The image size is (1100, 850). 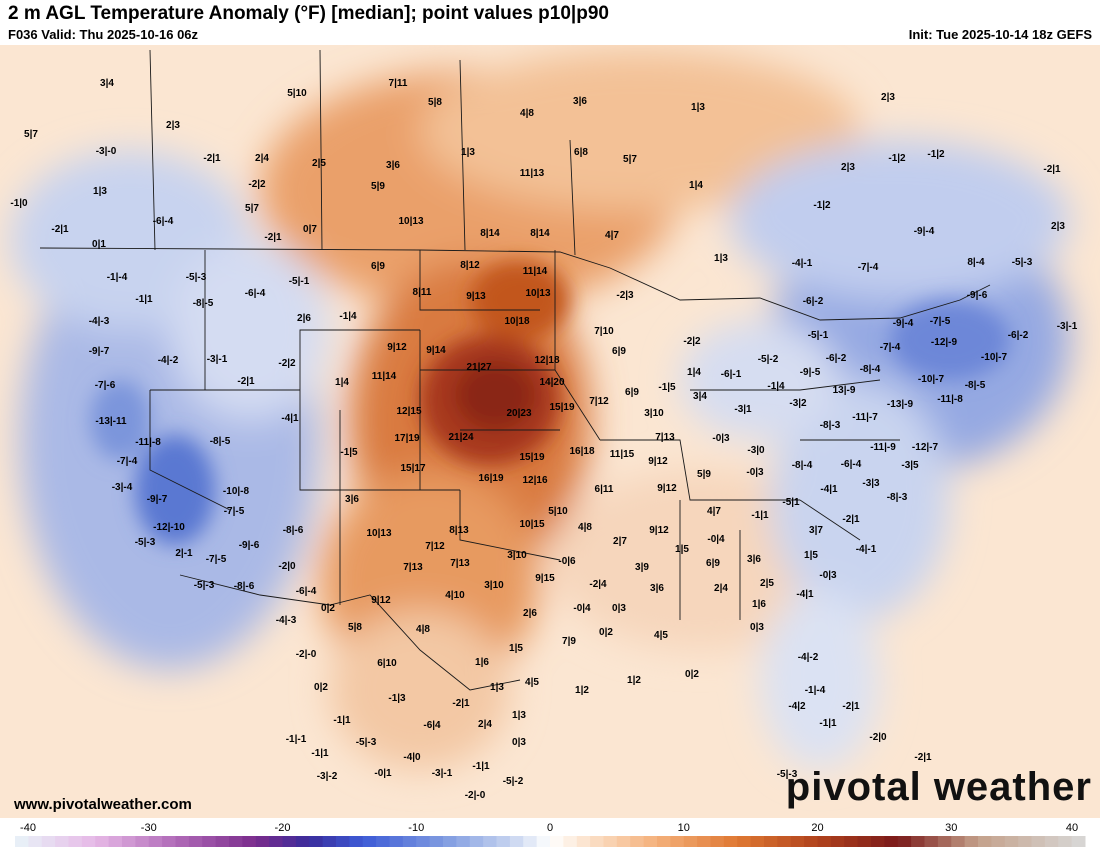 What do you see at coordinates (598, 584) in the screenshot?
I see `point-value: -2|4` at bounding box center [598, 584].